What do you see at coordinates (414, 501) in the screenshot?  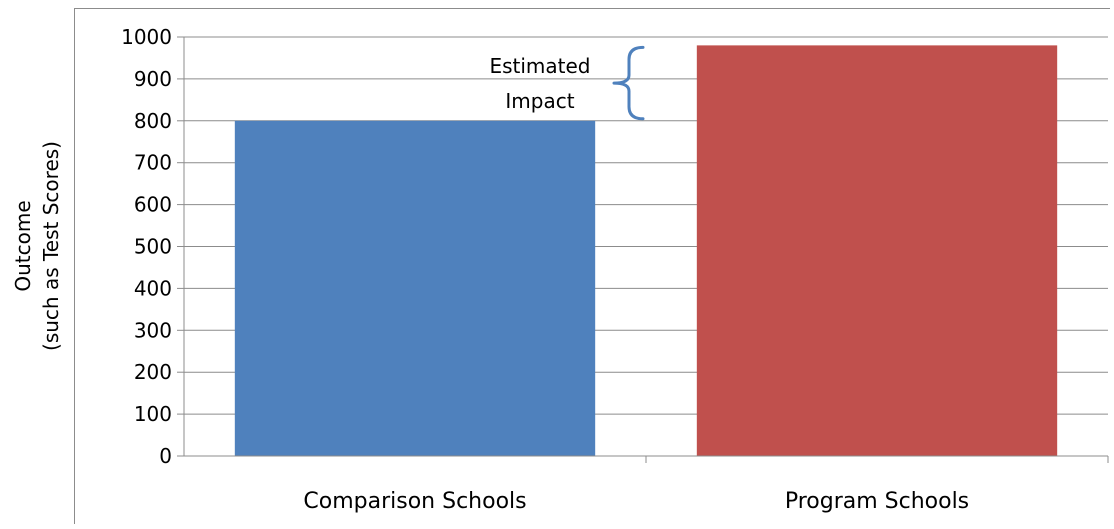 I see `x-category-label: Comparison Schools` at bounding box center [414, 501].